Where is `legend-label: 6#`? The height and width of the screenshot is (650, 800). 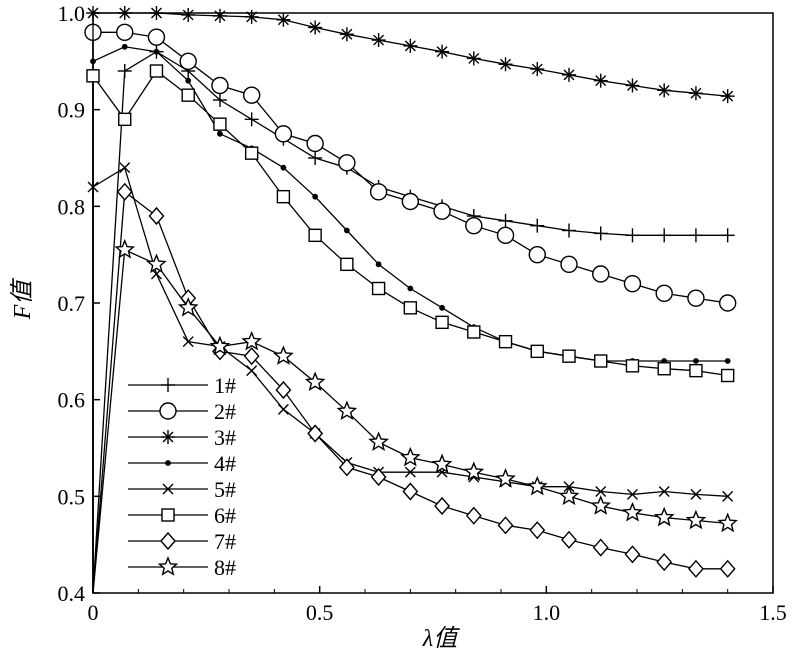 legend-label: 6# is located at coordinates (225, 515).